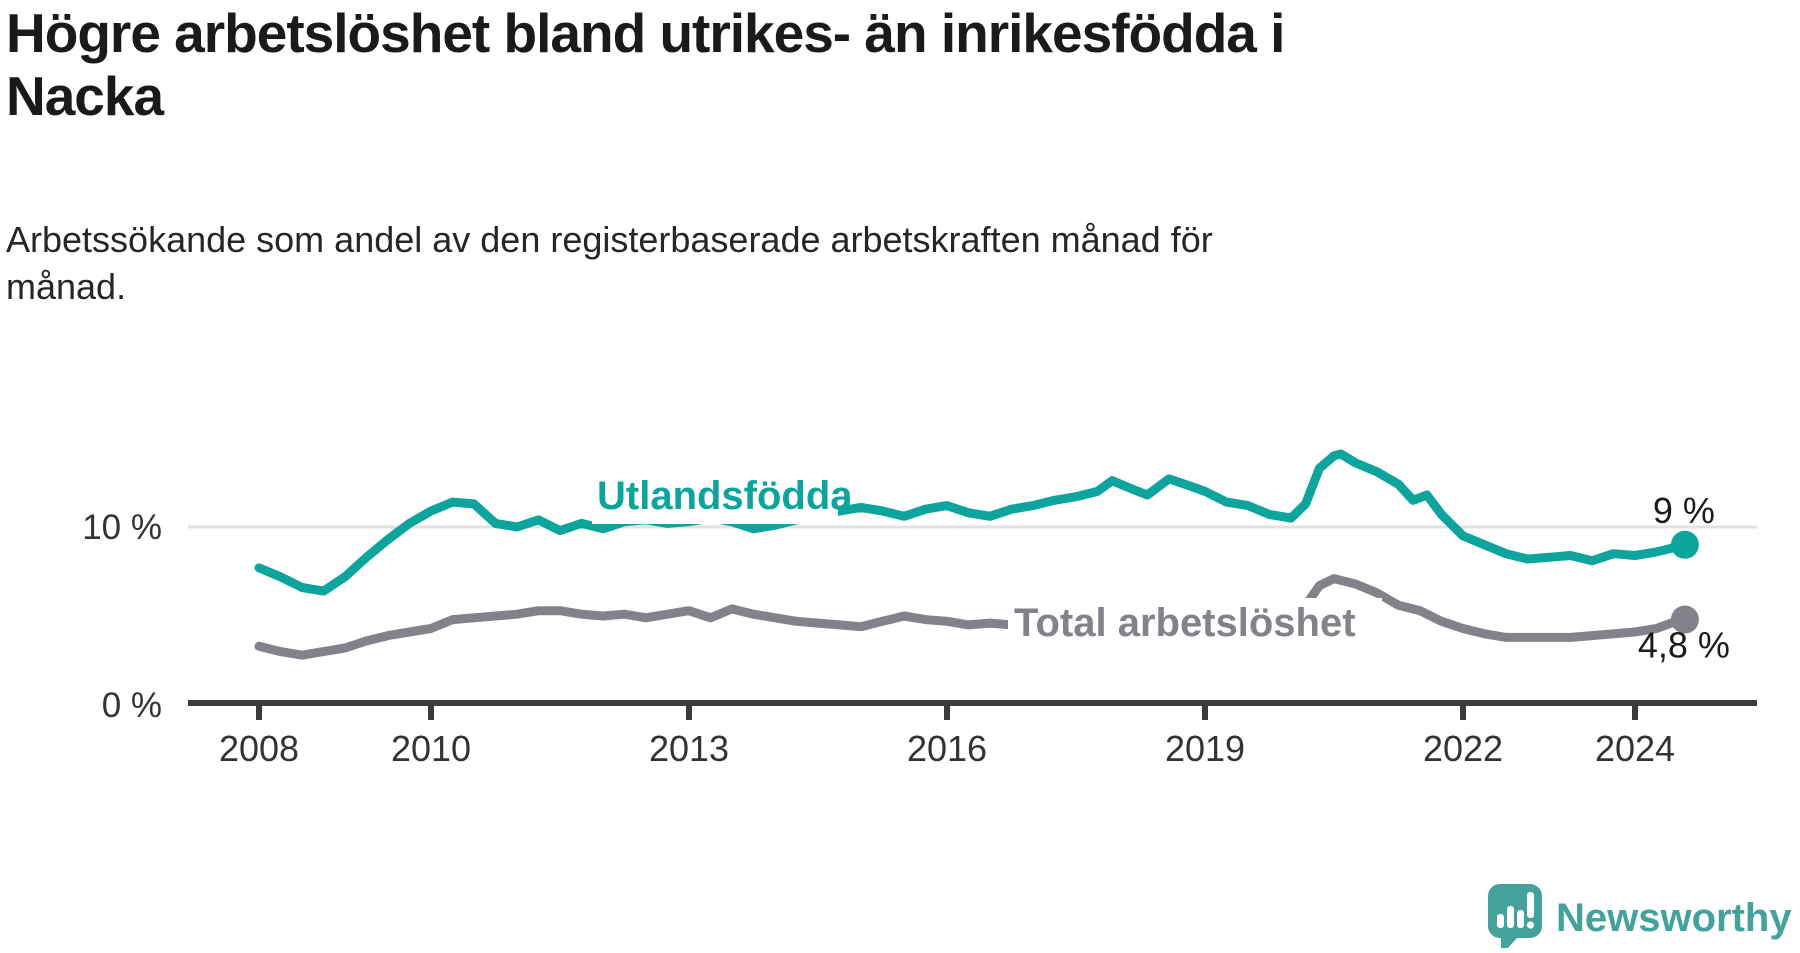 The width and height of the screenshot is (1800, 953). Describe the element at coordinates (1635, 748) in the screenshot. I see `x-tick-label: 2024` at that location.